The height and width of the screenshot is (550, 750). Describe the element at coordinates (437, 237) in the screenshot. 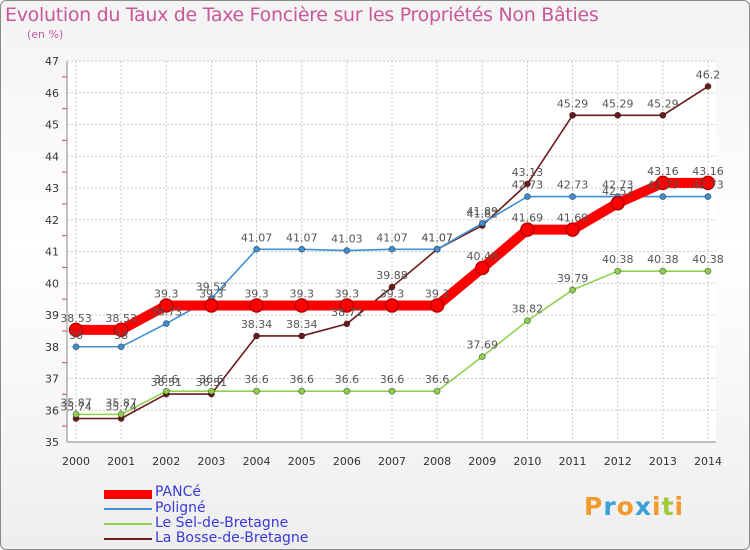

I see `data-label-la-bosse-de-bretagne: 41.07` at that location.